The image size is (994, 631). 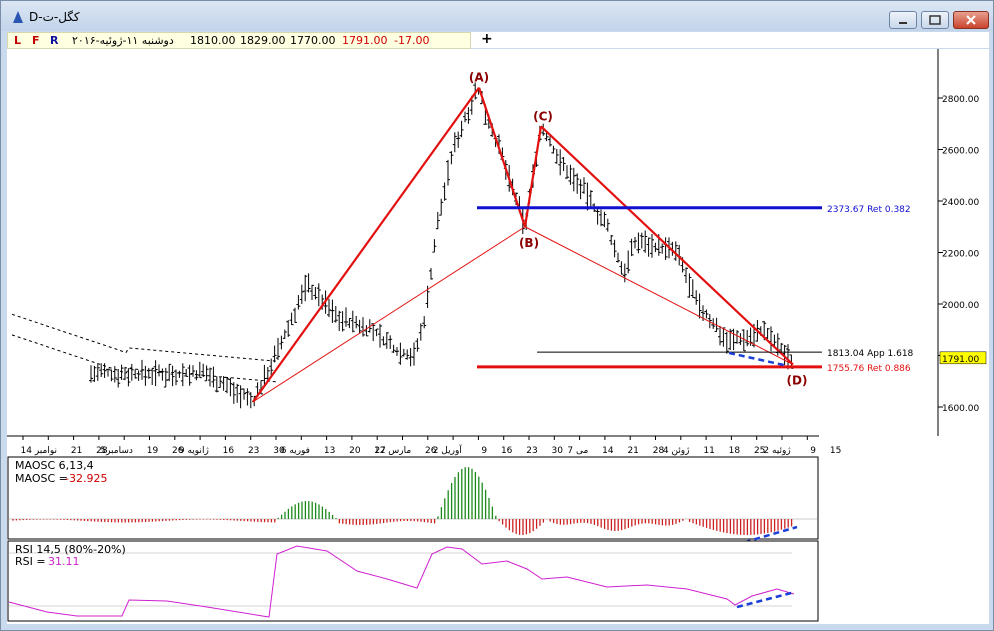 I want to click on title-bar: D-کگل-ت, so click(x=497, y=16).